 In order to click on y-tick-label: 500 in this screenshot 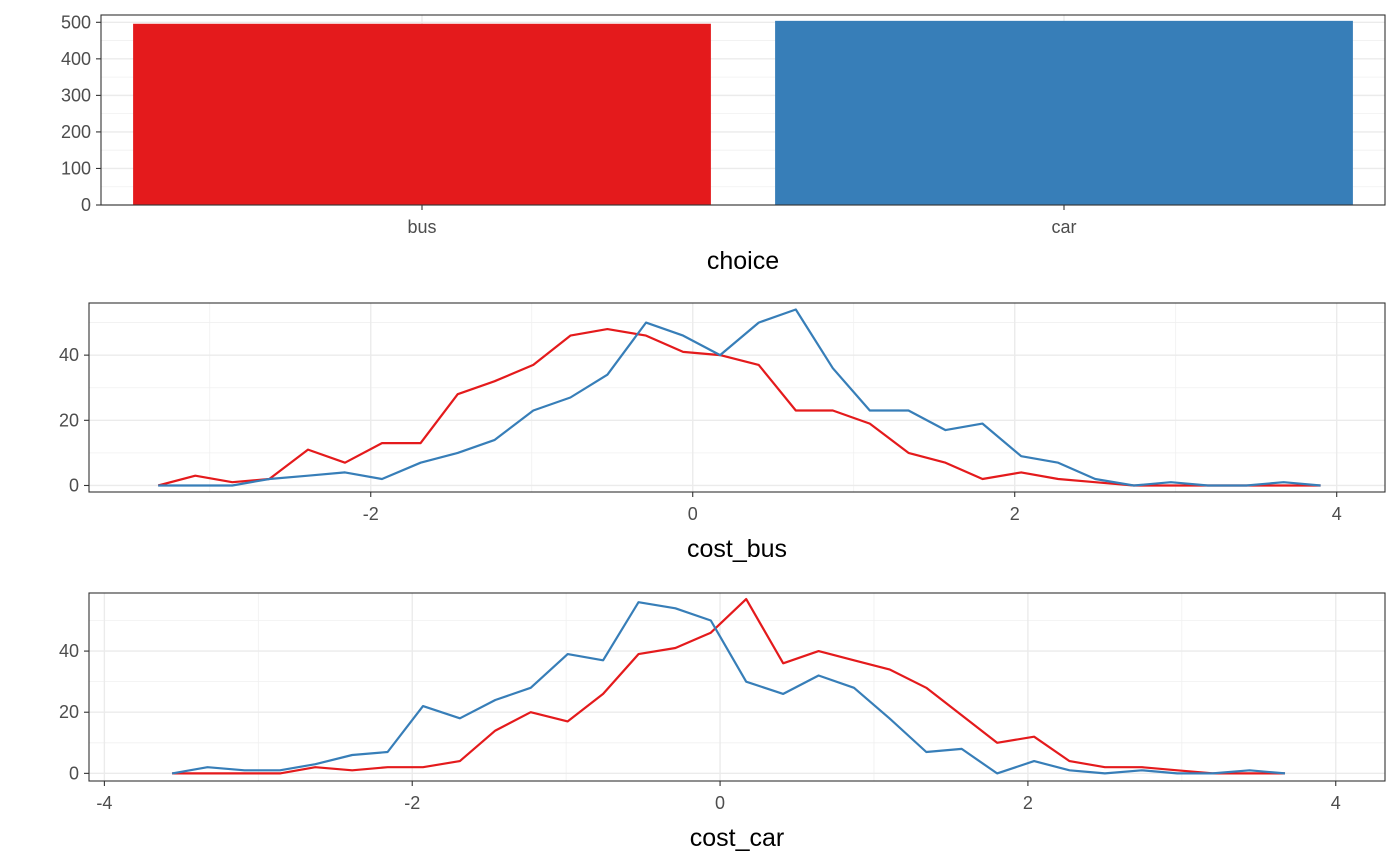, I will do `click(76, 22)`.